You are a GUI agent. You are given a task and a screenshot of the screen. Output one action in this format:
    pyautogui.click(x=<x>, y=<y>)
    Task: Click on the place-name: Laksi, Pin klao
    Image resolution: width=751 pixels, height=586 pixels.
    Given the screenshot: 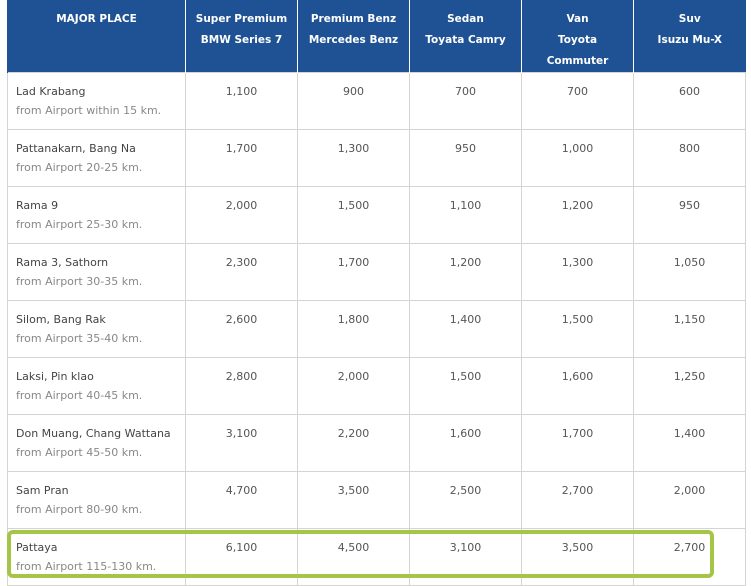 What is the action you would take?
    pyautogui.click(x=55, y=376)
    